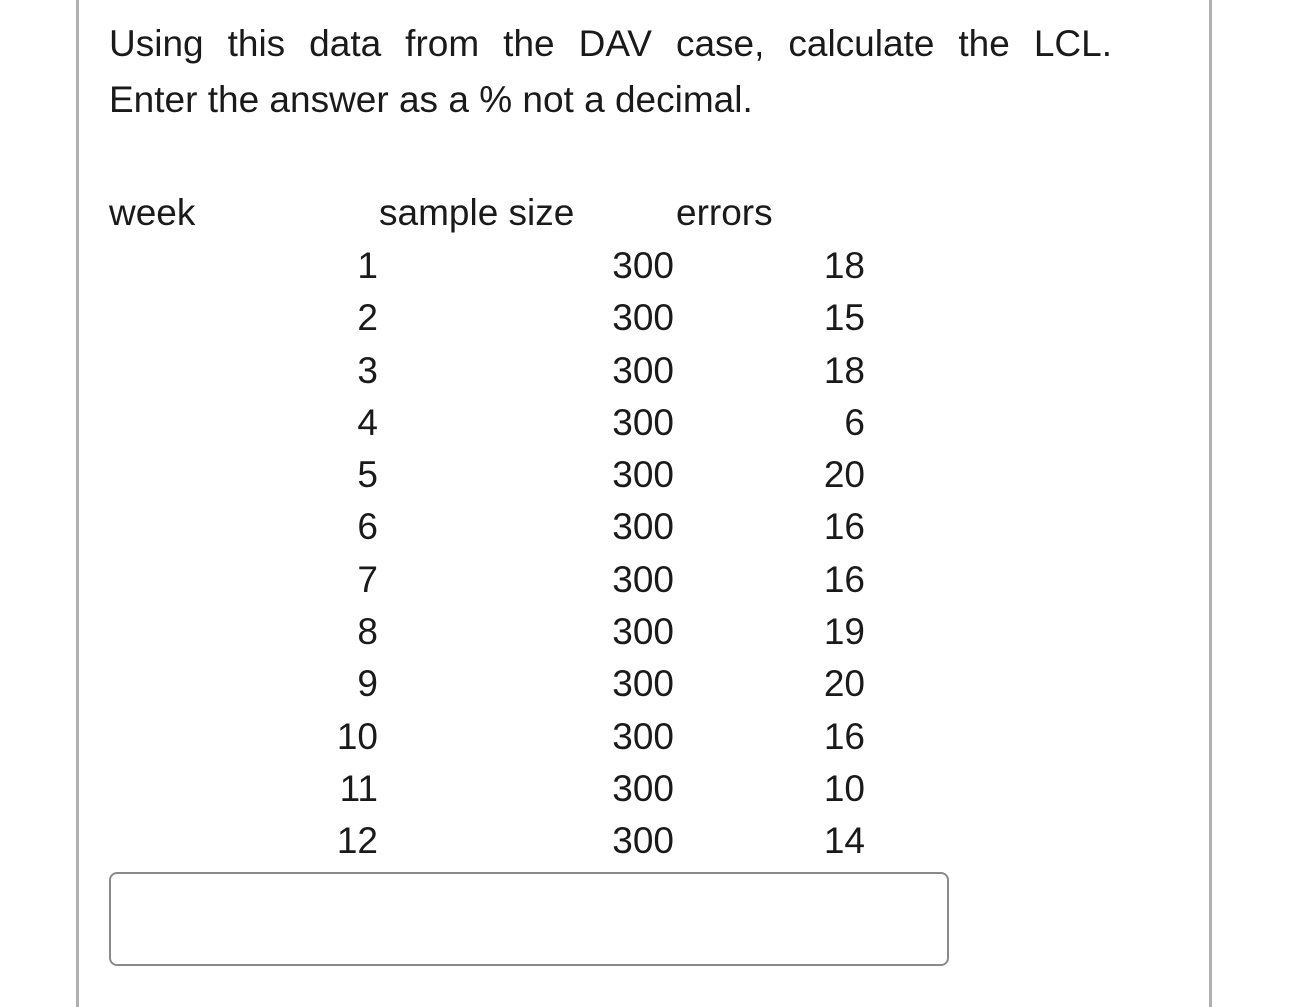 This screenshot has height=1007, width=1290. Describe the element at coordinates (357, 841) in the screenshot. I see `cell-week: 12` at that location.